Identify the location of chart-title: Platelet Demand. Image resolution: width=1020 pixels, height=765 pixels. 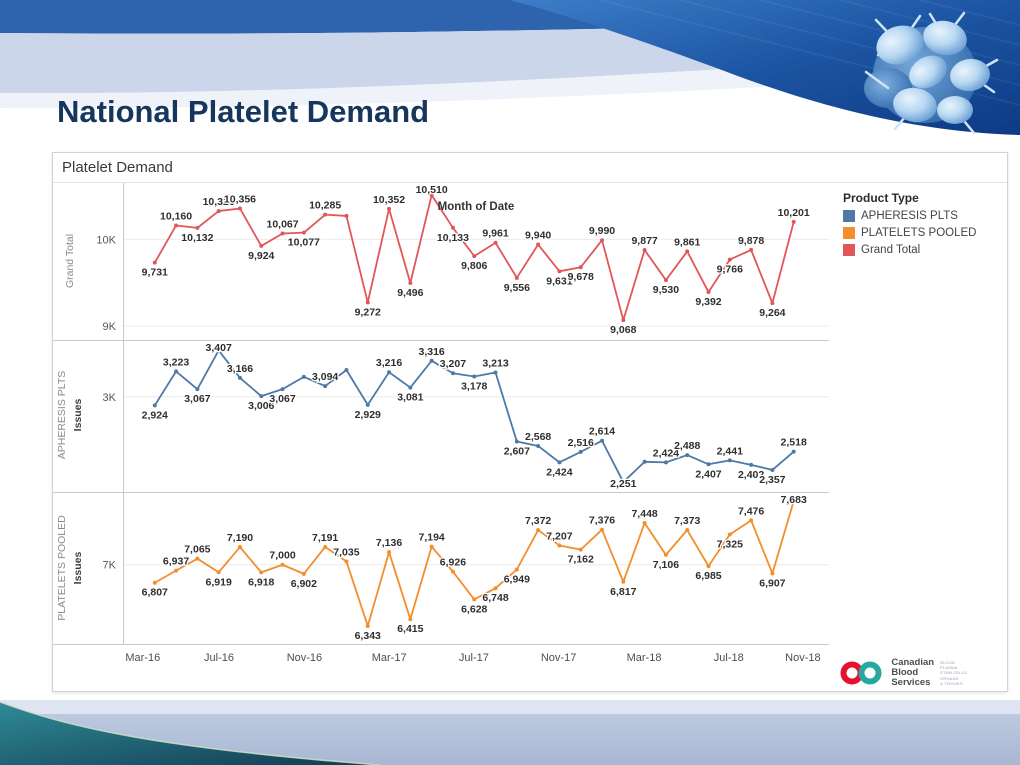
(530, 168).